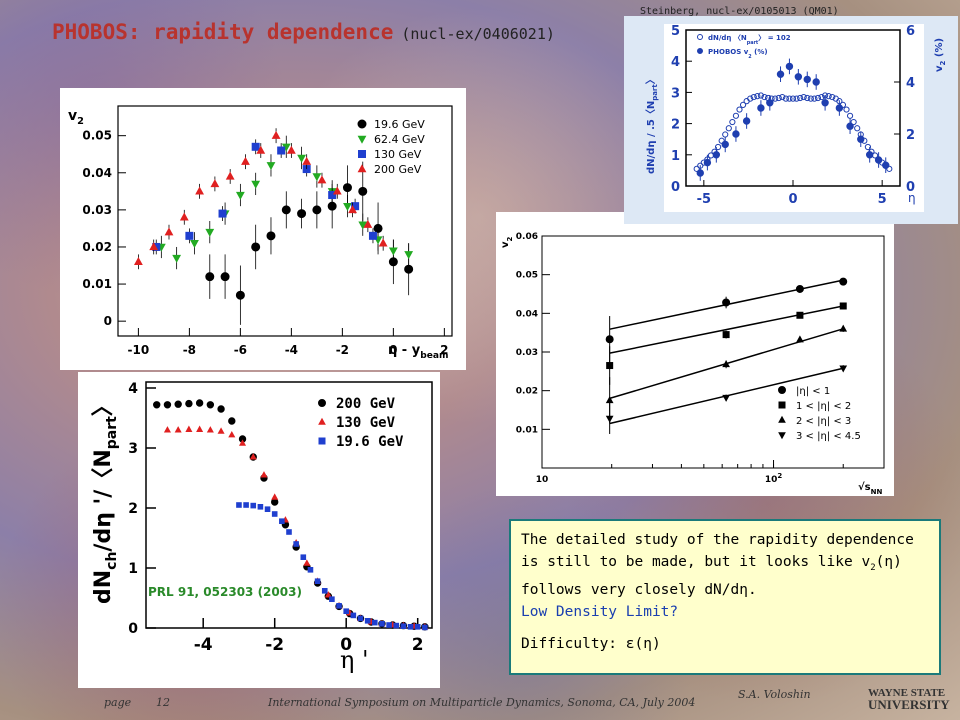 The width and height of the screenshot is (960, 720). What do you see at coordinates (76, 117) in the screenshot?
I see `y-axis-label: v2` at bounding box center [76, 117].